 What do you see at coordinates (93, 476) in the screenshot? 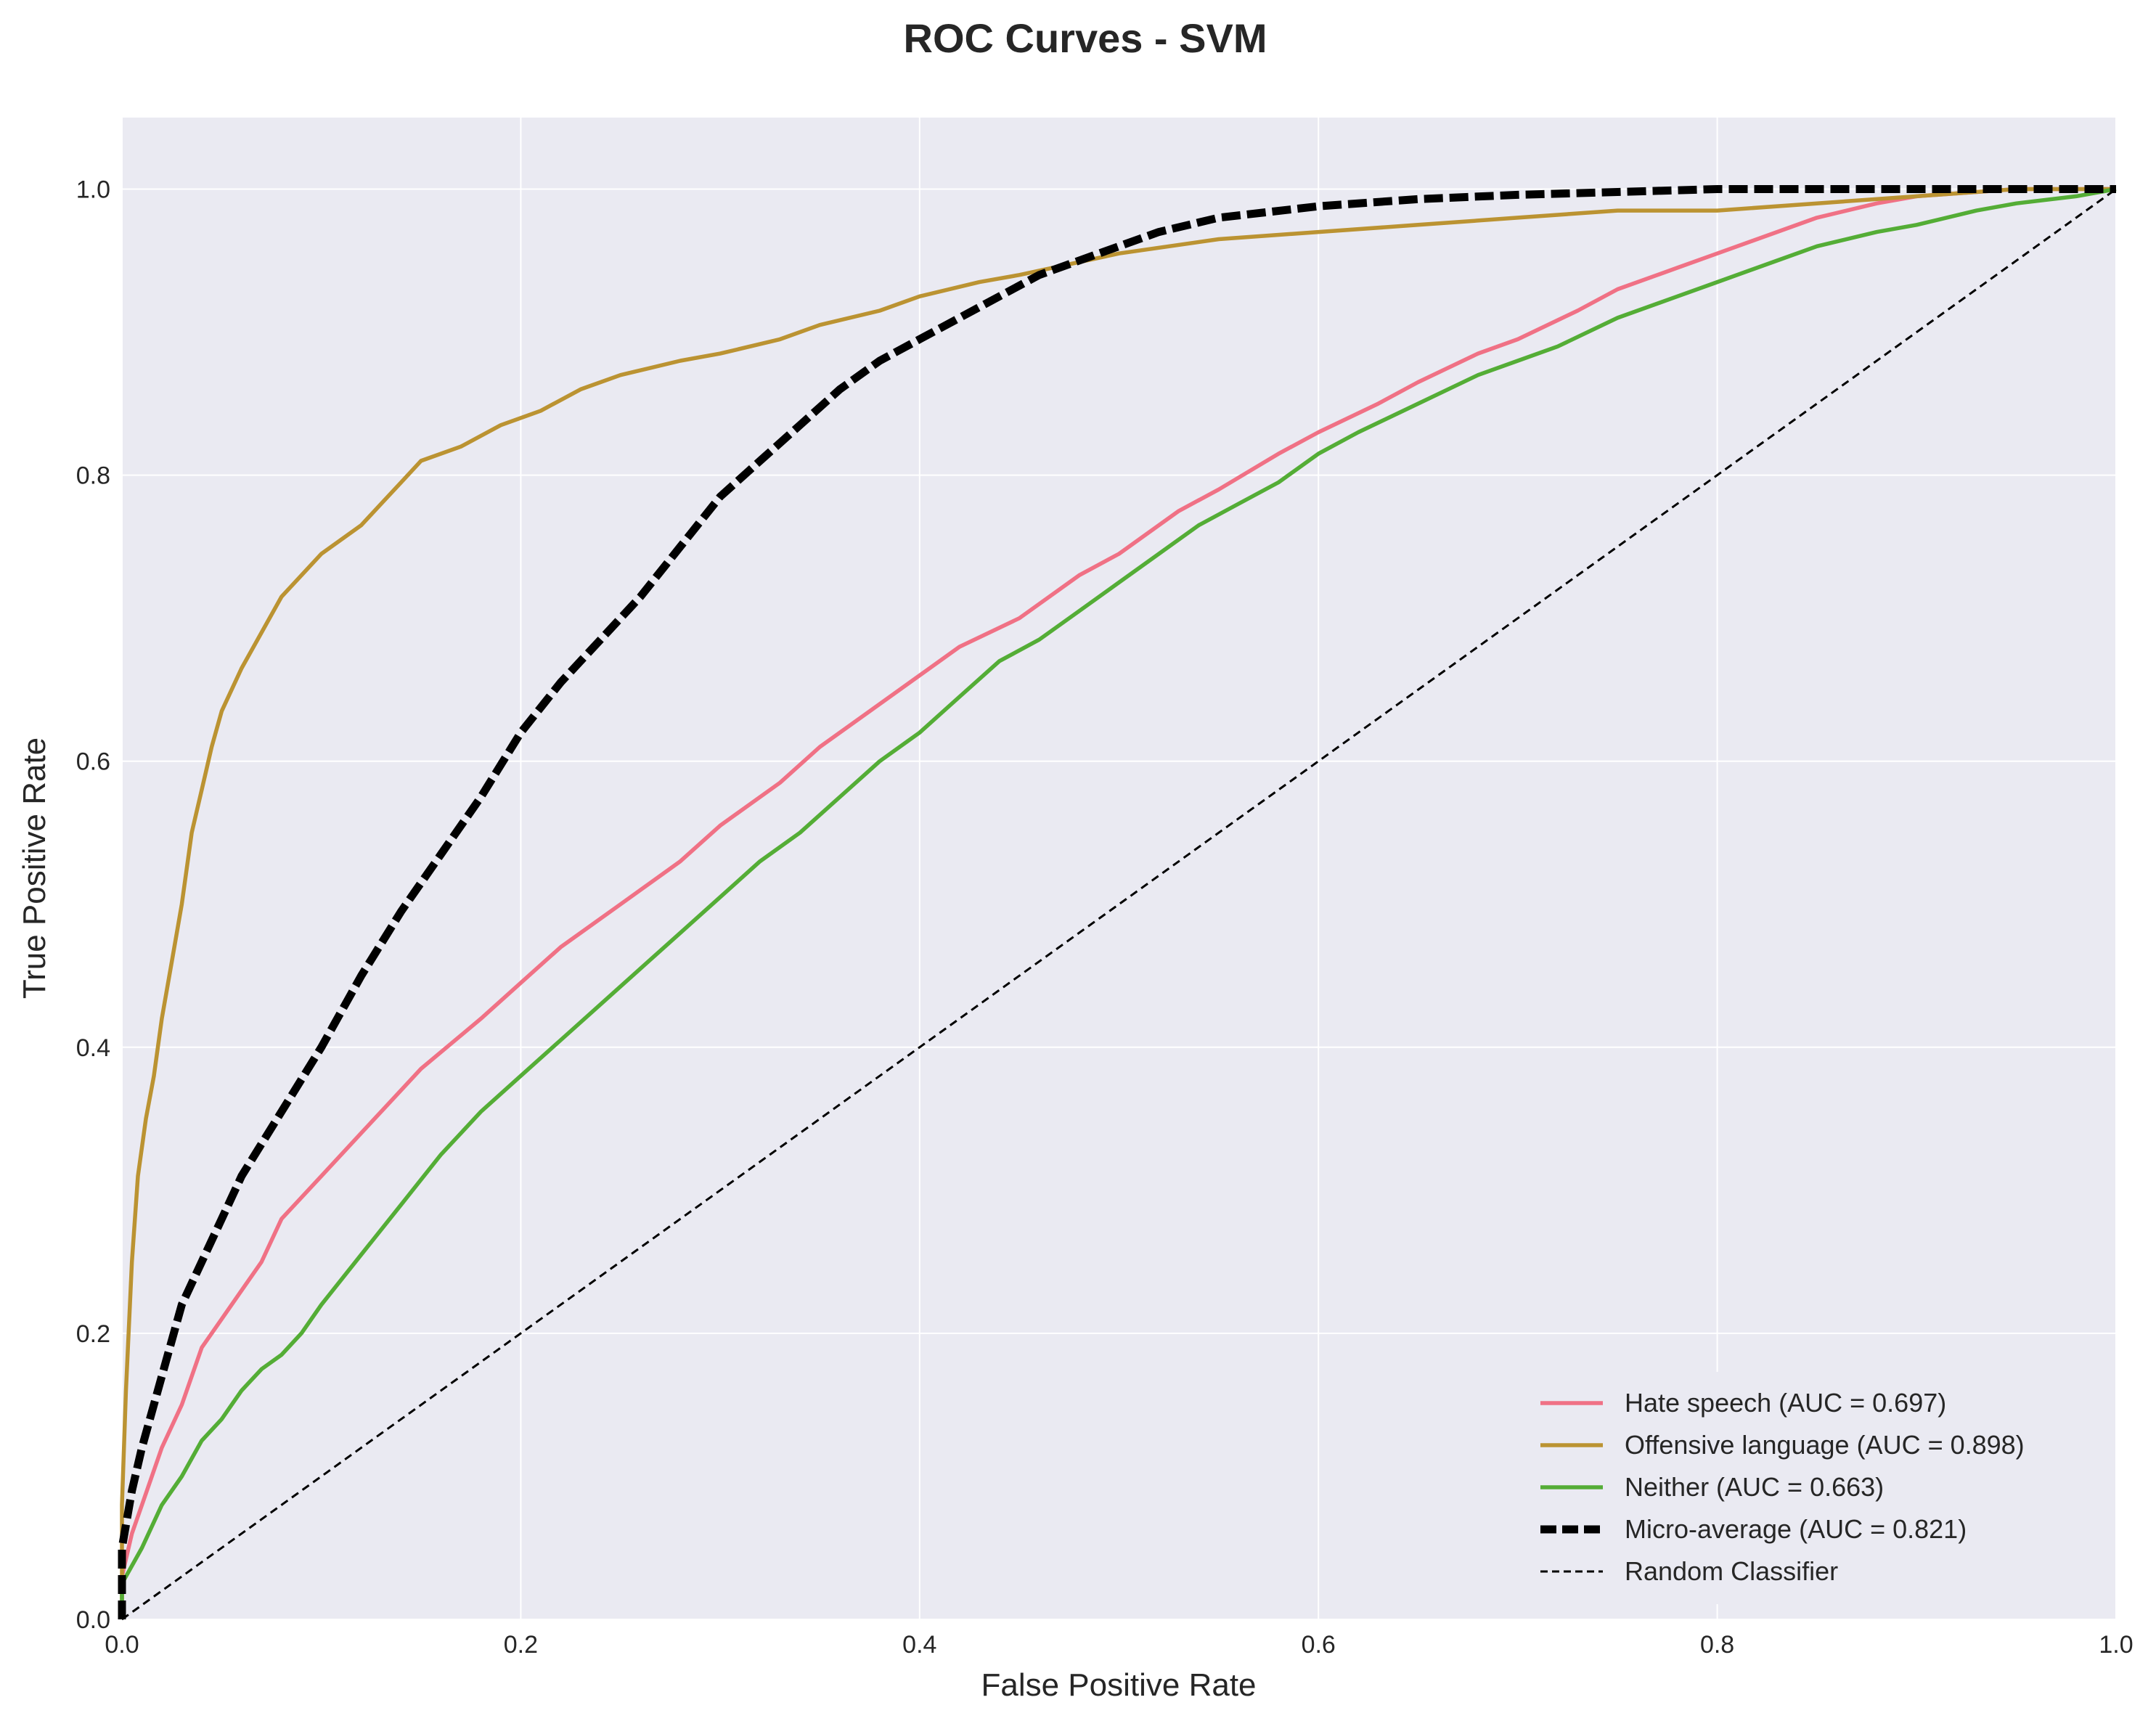
I see `y-tick-label: 0.8` at bounding box center [93, 476].